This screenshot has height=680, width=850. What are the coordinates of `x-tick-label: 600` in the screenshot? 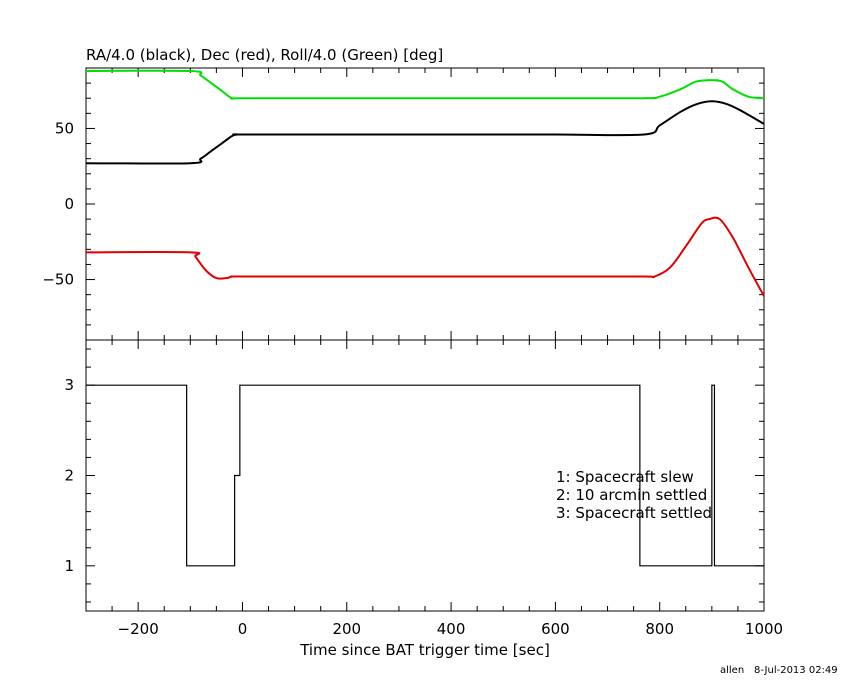 It's located at (555, 629).